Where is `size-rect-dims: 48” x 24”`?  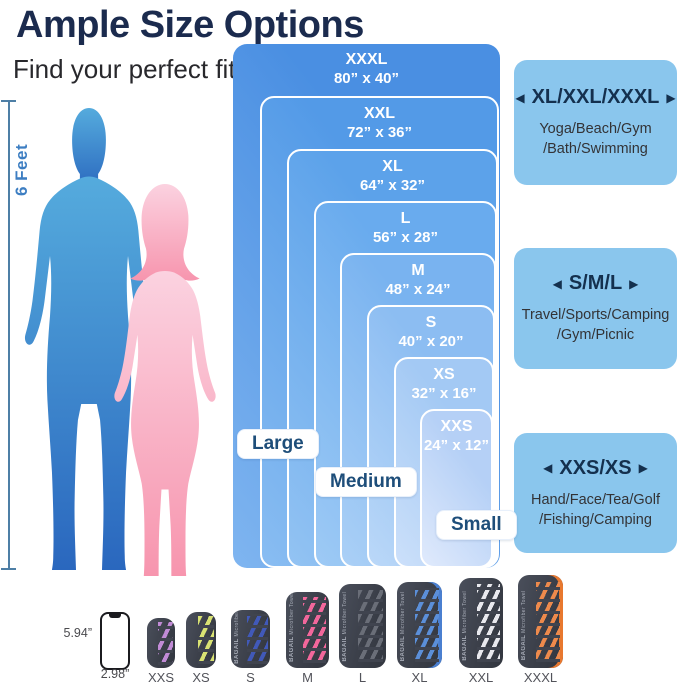 size-rect-dims: 48” x 24” is located at coordinates (418, 289).